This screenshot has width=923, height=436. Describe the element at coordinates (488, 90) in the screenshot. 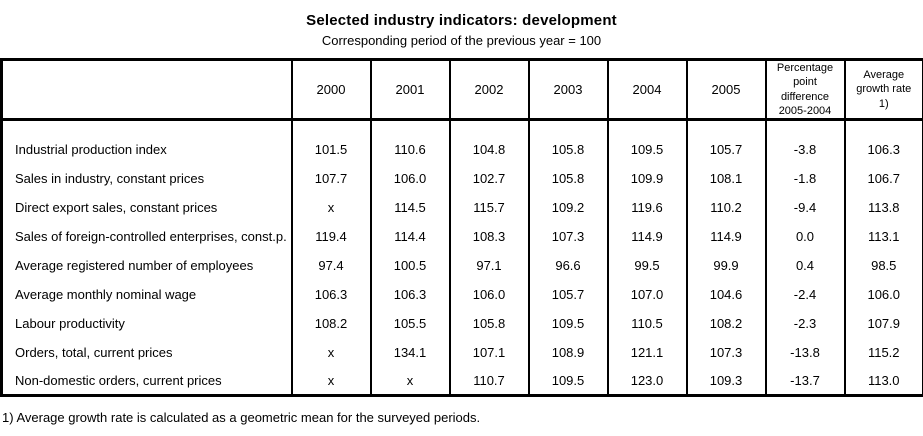

I see `header-year-2002: 2002` at that location.